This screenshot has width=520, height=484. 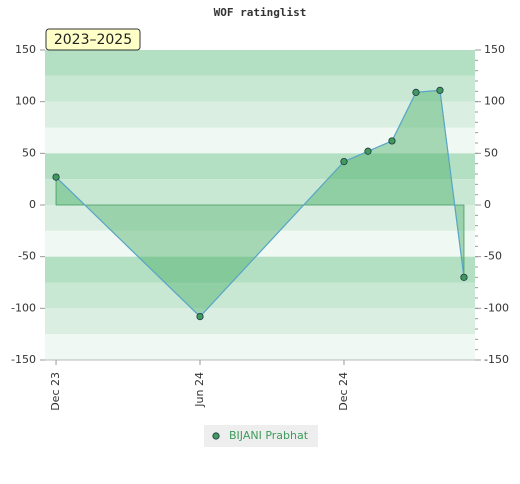 I want to click on legend-box, so click(x=261, y=436).